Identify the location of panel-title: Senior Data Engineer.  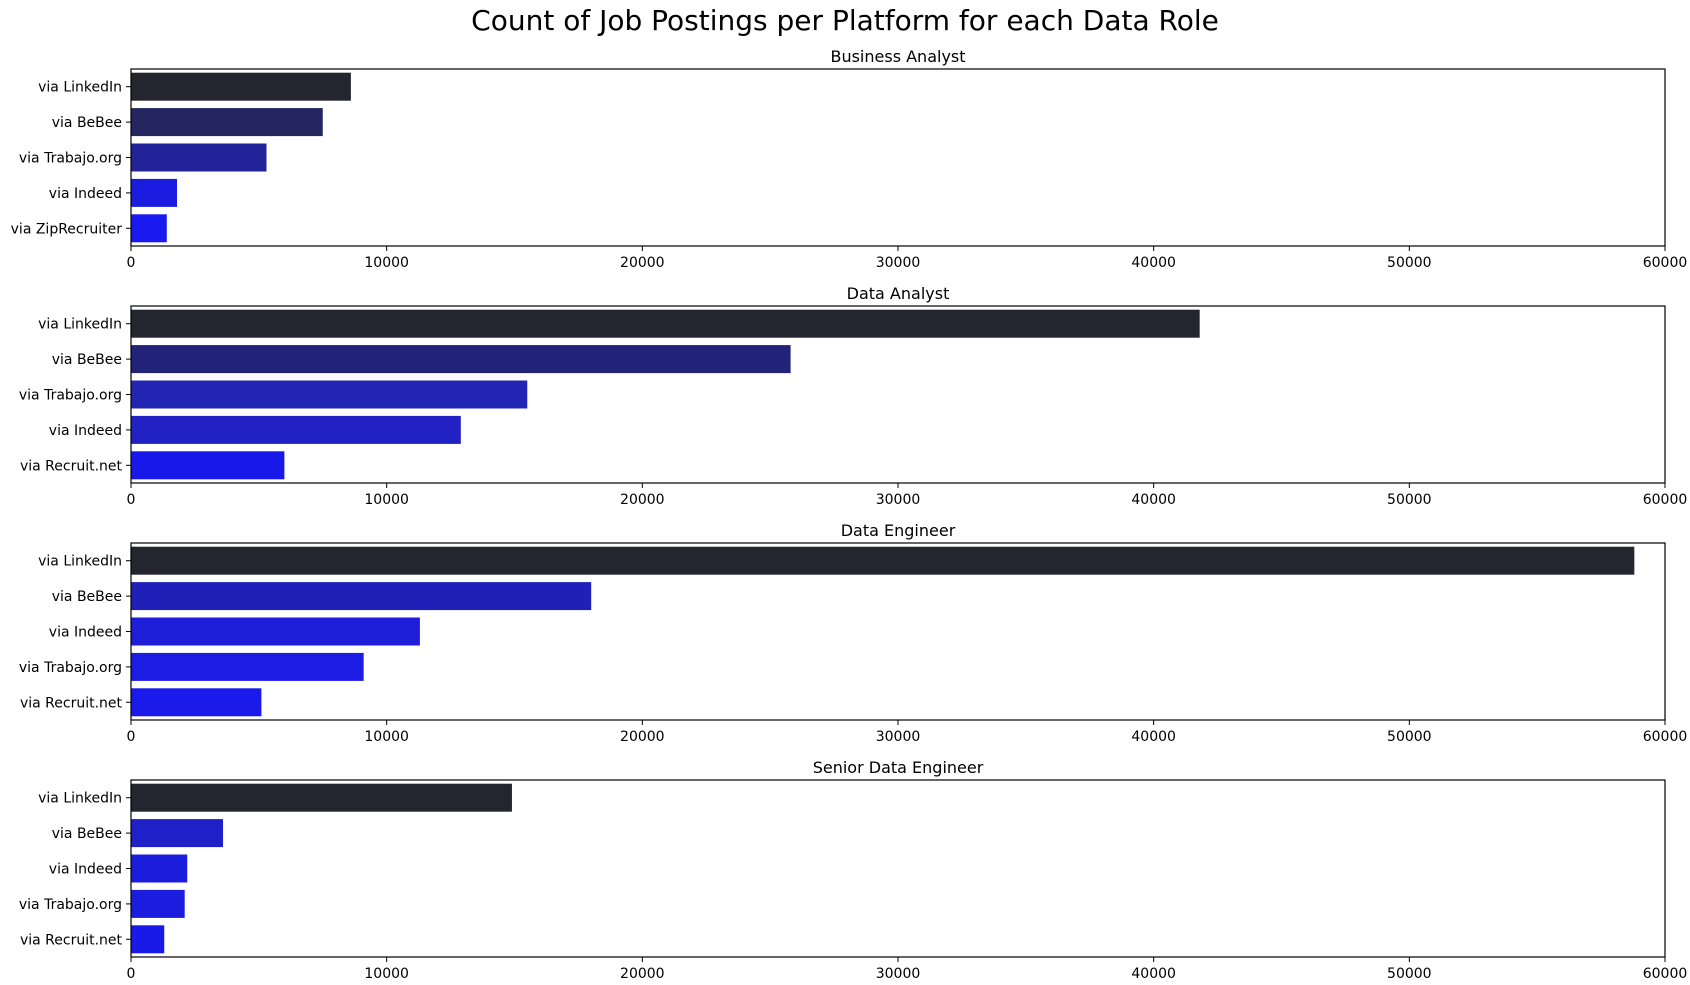
(898, 767).